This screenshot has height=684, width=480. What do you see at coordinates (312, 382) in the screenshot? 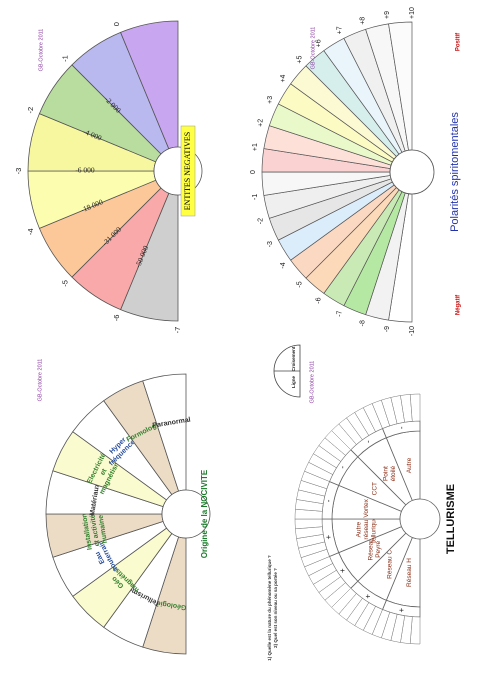
I see `tellurisme-credit: GB-Octobre 2011` at bounding box center [312, 382].